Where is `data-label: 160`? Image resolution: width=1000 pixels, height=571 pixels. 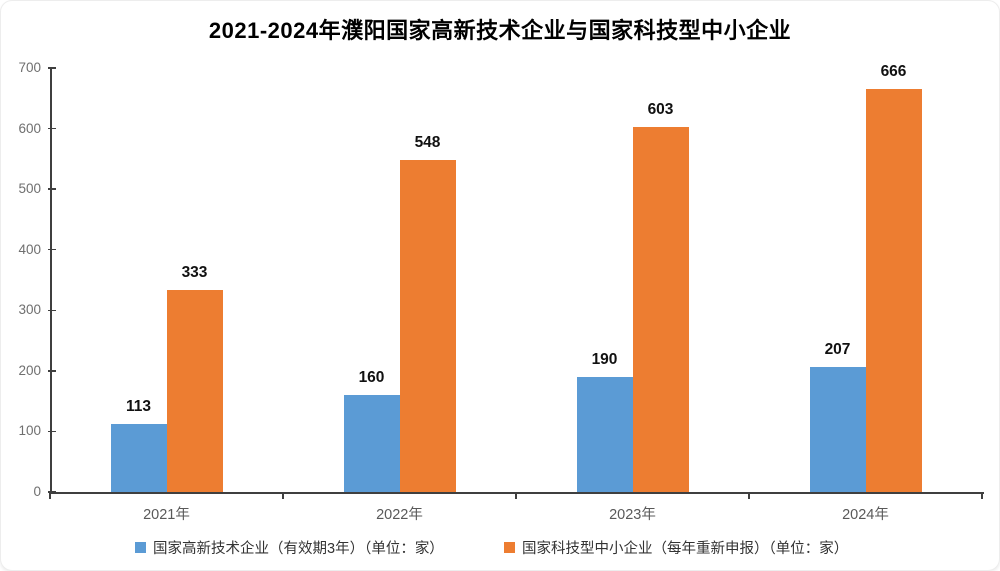
data-label: 160 is located at coordinates (371, 378).